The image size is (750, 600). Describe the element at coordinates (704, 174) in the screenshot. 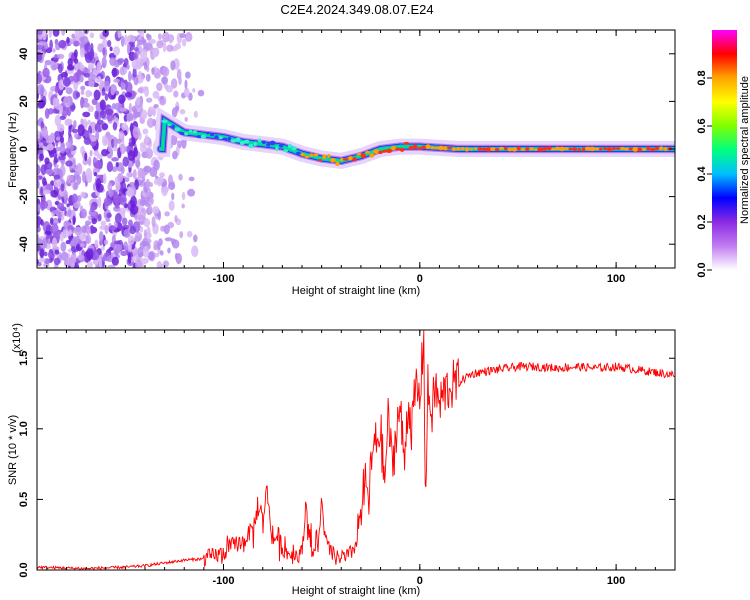

I see `colorbar-ticks: 0.0 0.2 0.4 0.6 0.8` at that location.